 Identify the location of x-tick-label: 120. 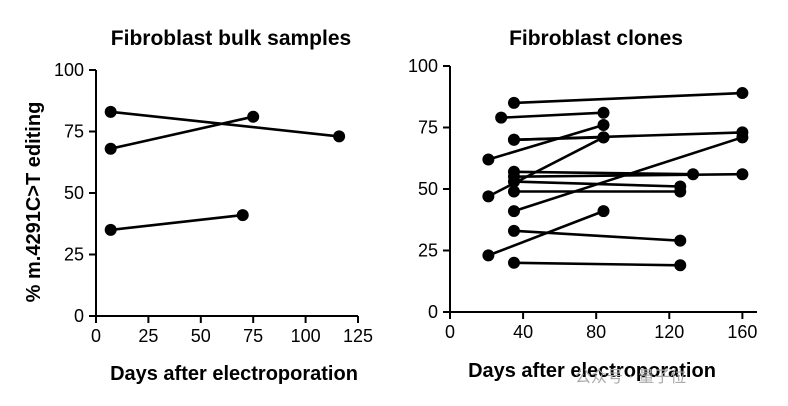
(669, 332).